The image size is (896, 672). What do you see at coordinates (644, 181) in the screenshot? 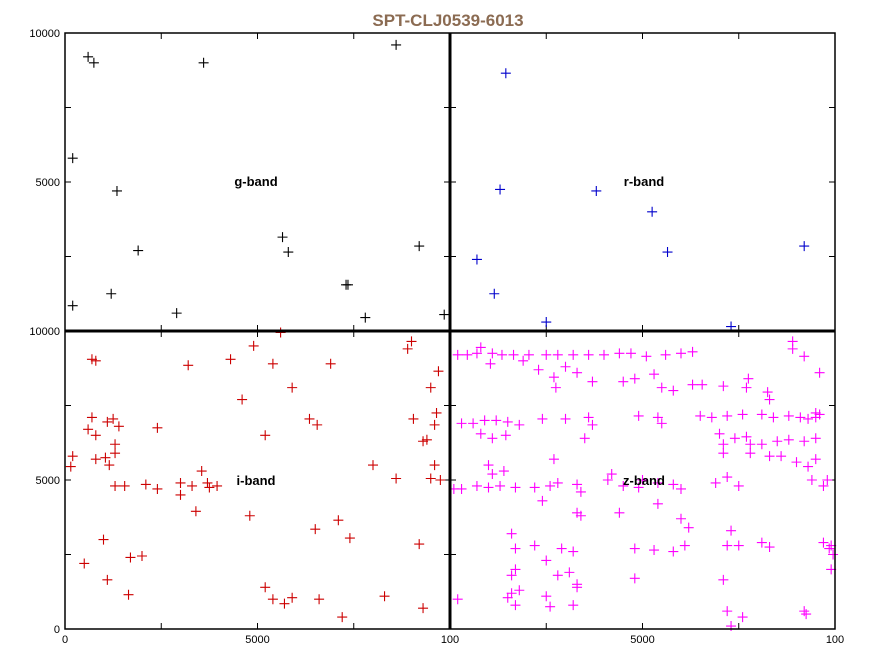
I see `panel-label-r-band: r-band` at bounding box center [644, 181].